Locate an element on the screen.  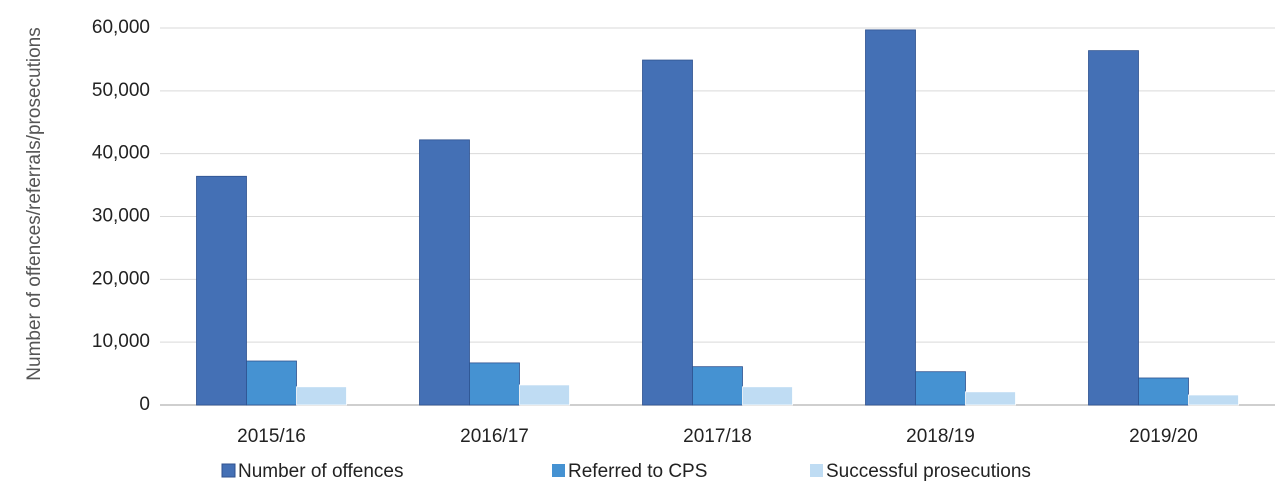
y-tick-label: 20,000 is located at coordinates (121, 278).